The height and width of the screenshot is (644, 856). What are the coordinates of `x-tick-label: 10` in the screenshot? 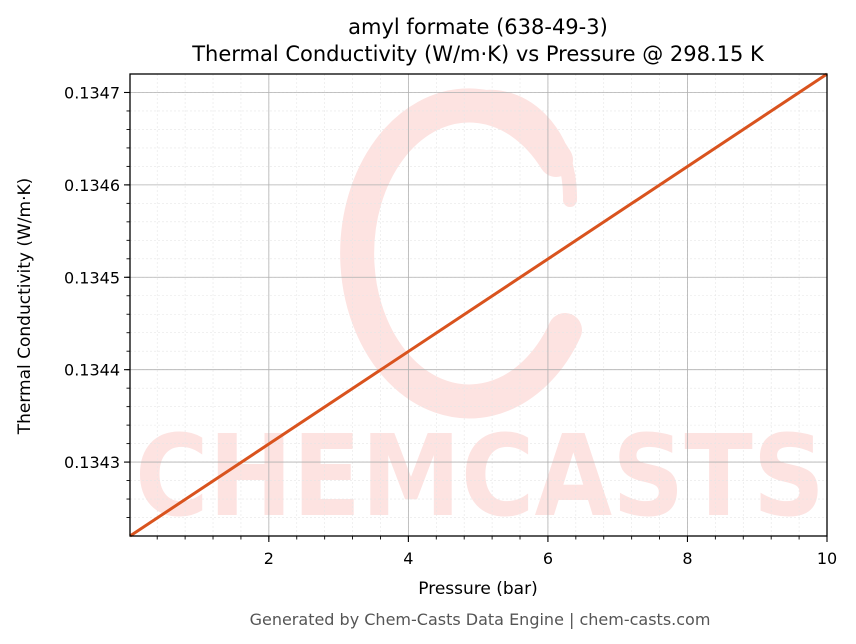 It's located at (827, 558).